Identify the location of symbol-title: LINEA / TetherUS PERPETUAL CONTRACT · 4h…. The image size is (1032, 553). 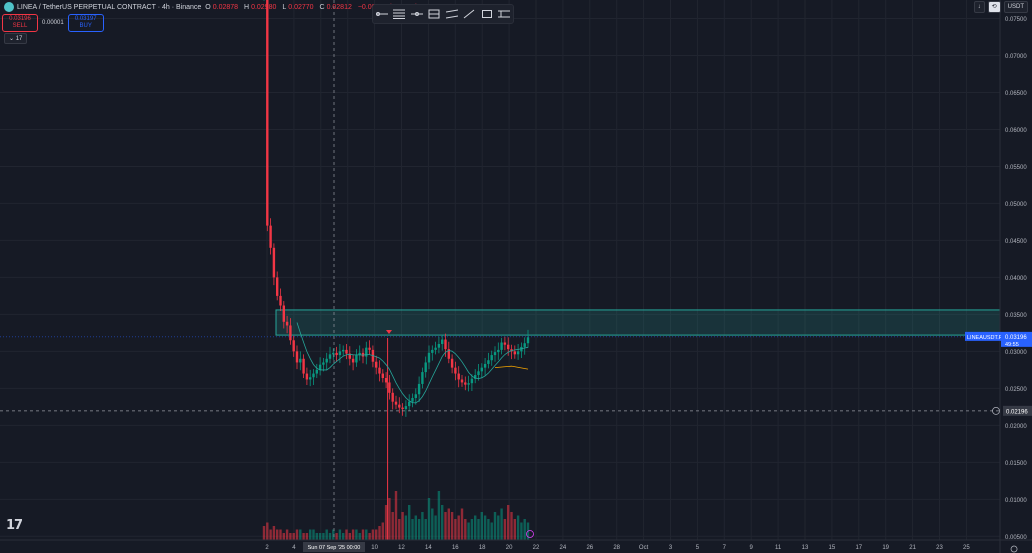
(109, 7).